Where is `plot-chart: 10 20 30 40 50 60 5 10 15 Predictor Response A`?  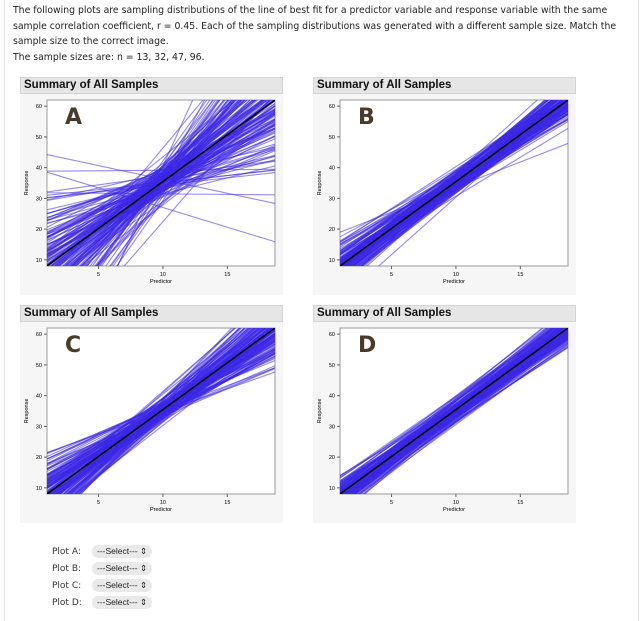 plot-chart: 10 20 30 40 50 60 5 10 15 Predictor Response A is located at coordinates (150, 192).